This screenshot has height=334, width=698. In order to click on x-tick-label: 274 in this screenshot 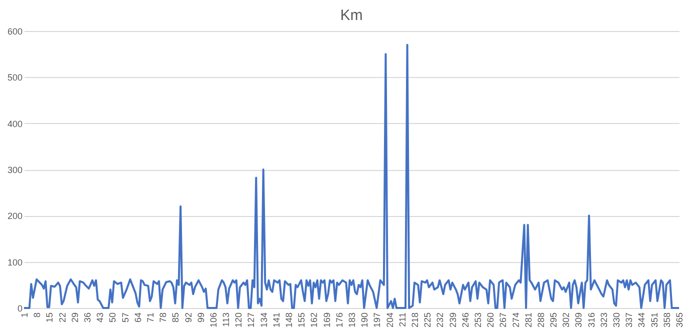, I will do `click(515, 320)`.